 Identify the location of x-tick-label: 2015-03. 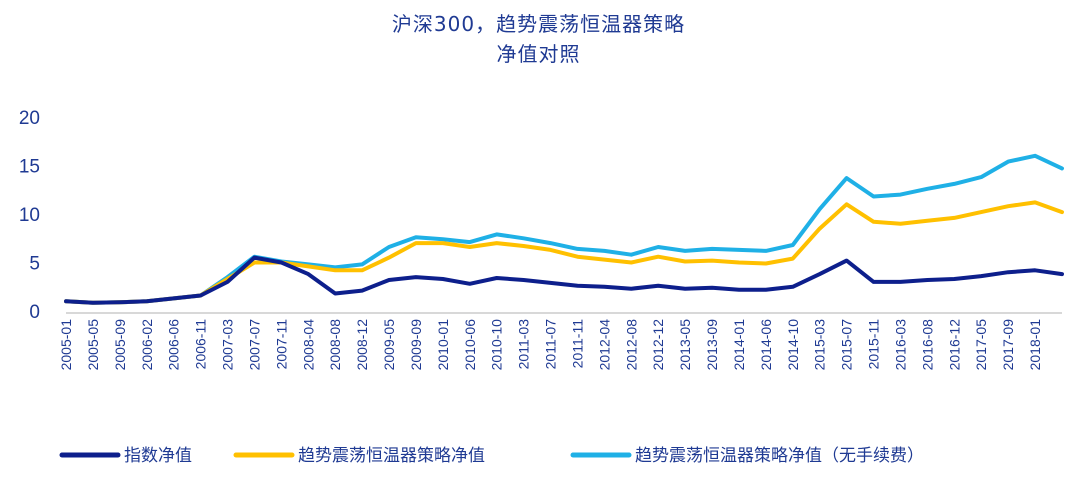
(820, 345).